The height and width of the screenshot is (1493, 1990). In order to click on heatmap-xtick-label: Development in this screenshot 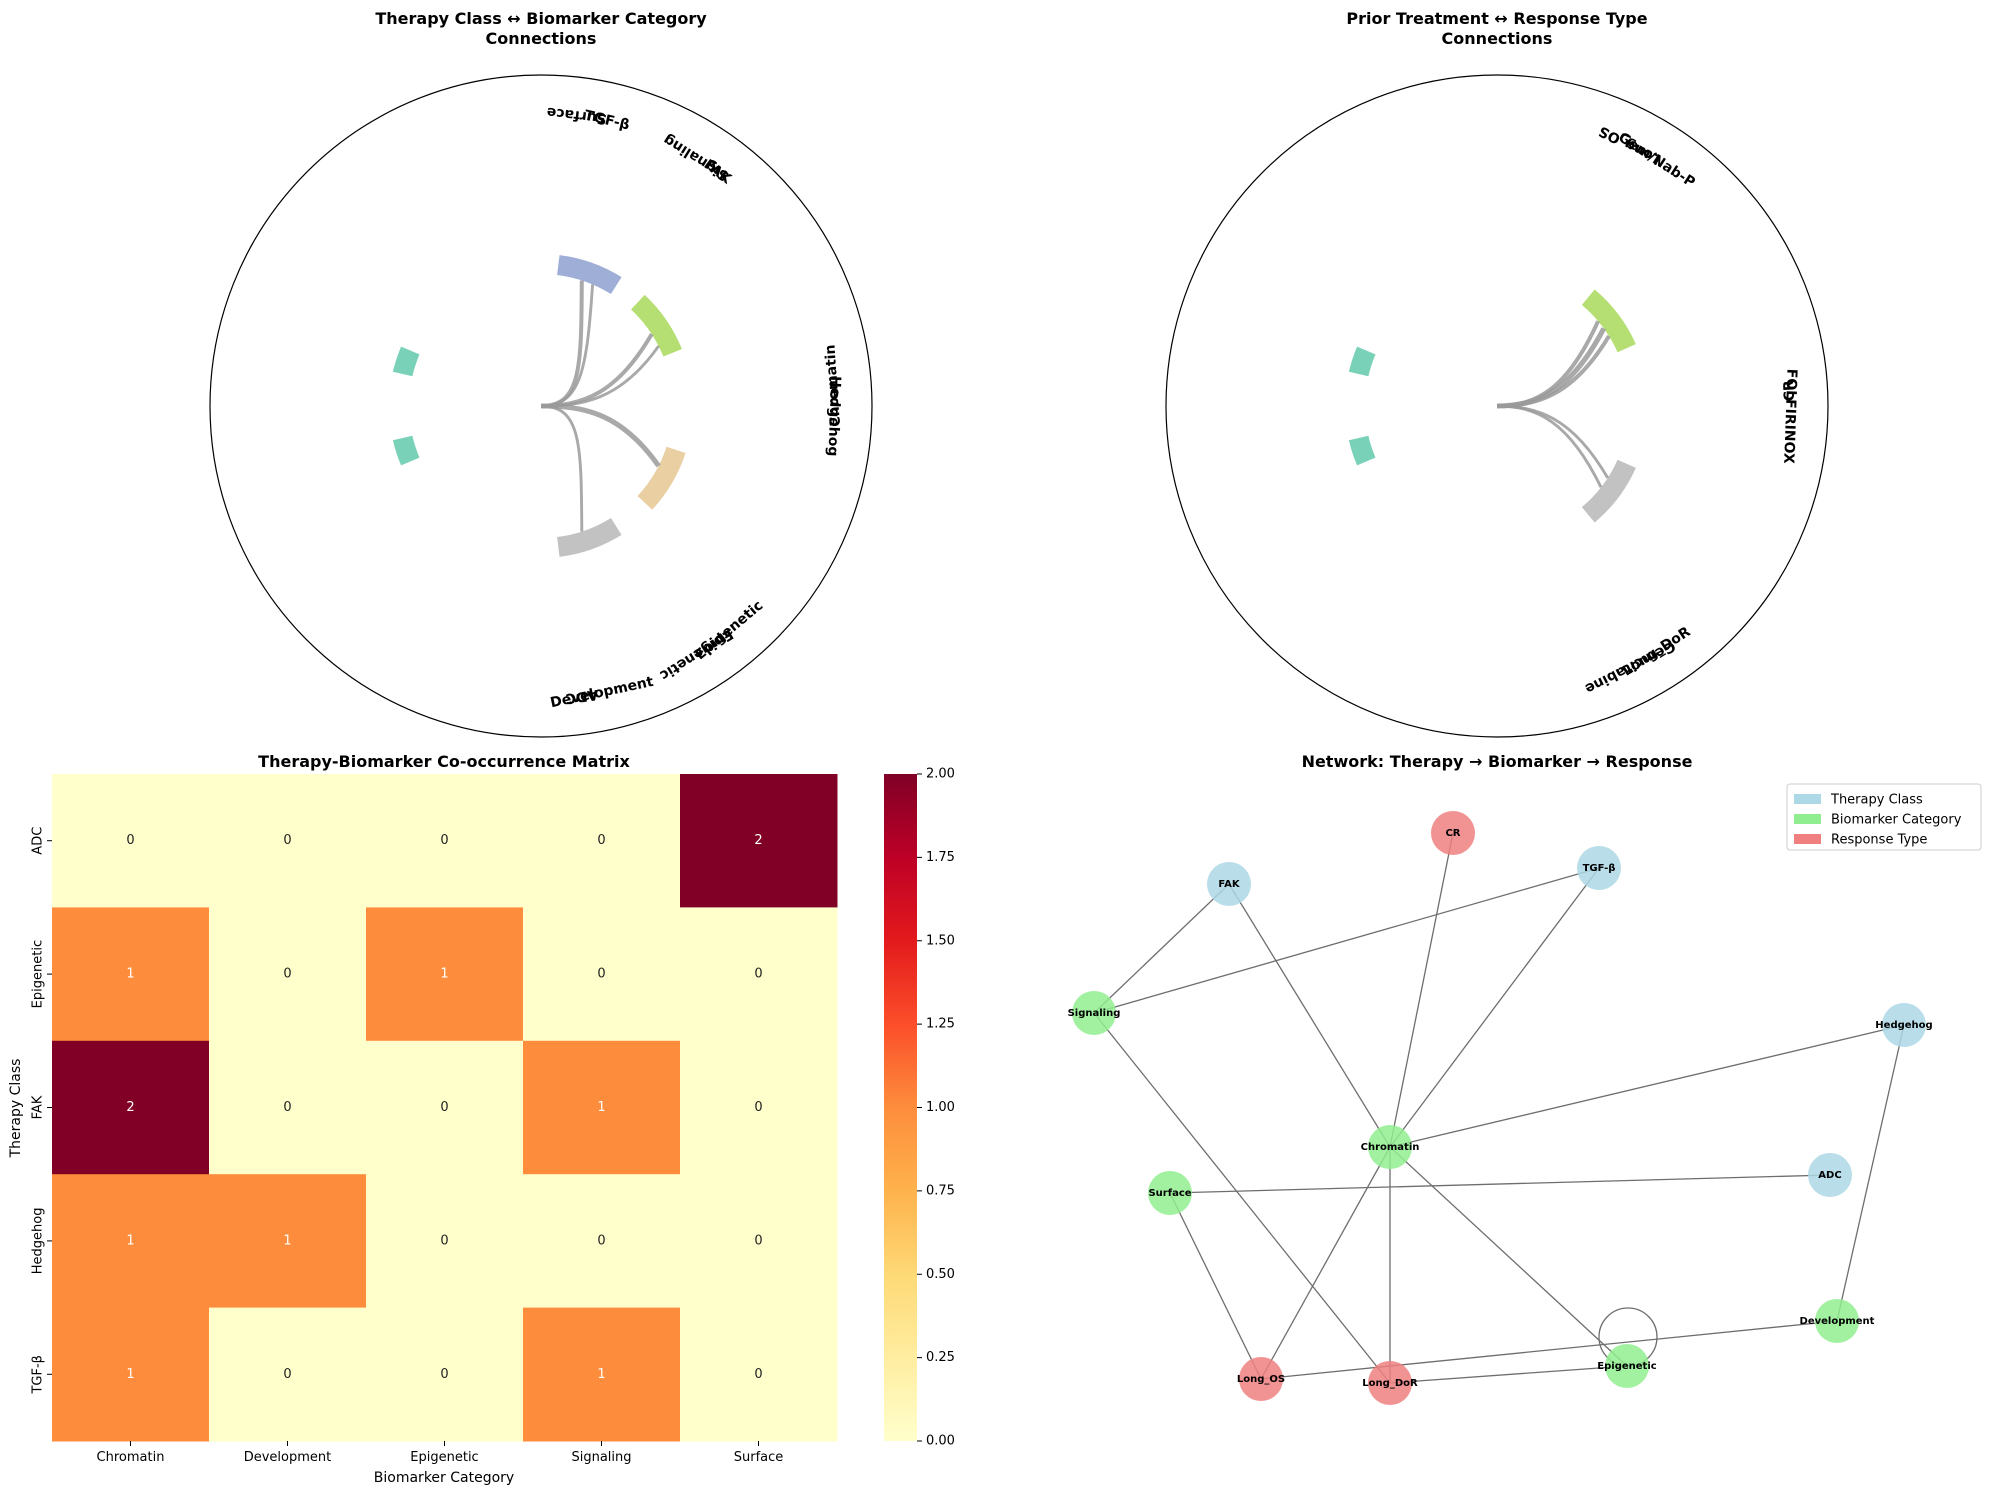, I will do `click(288, 1457)`.